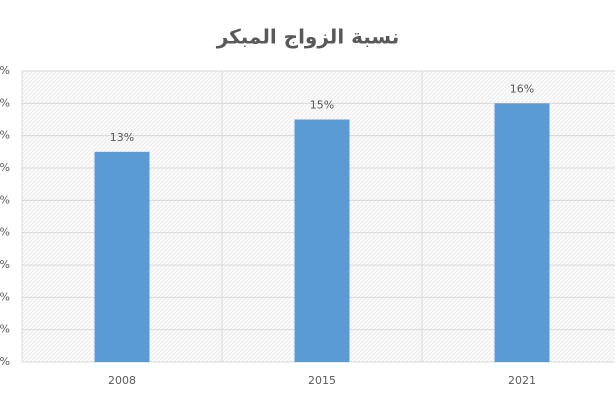  Describe the element at coordinates (5, 361) in the screenshot. I see `y-tick-label: 0%` at that location.